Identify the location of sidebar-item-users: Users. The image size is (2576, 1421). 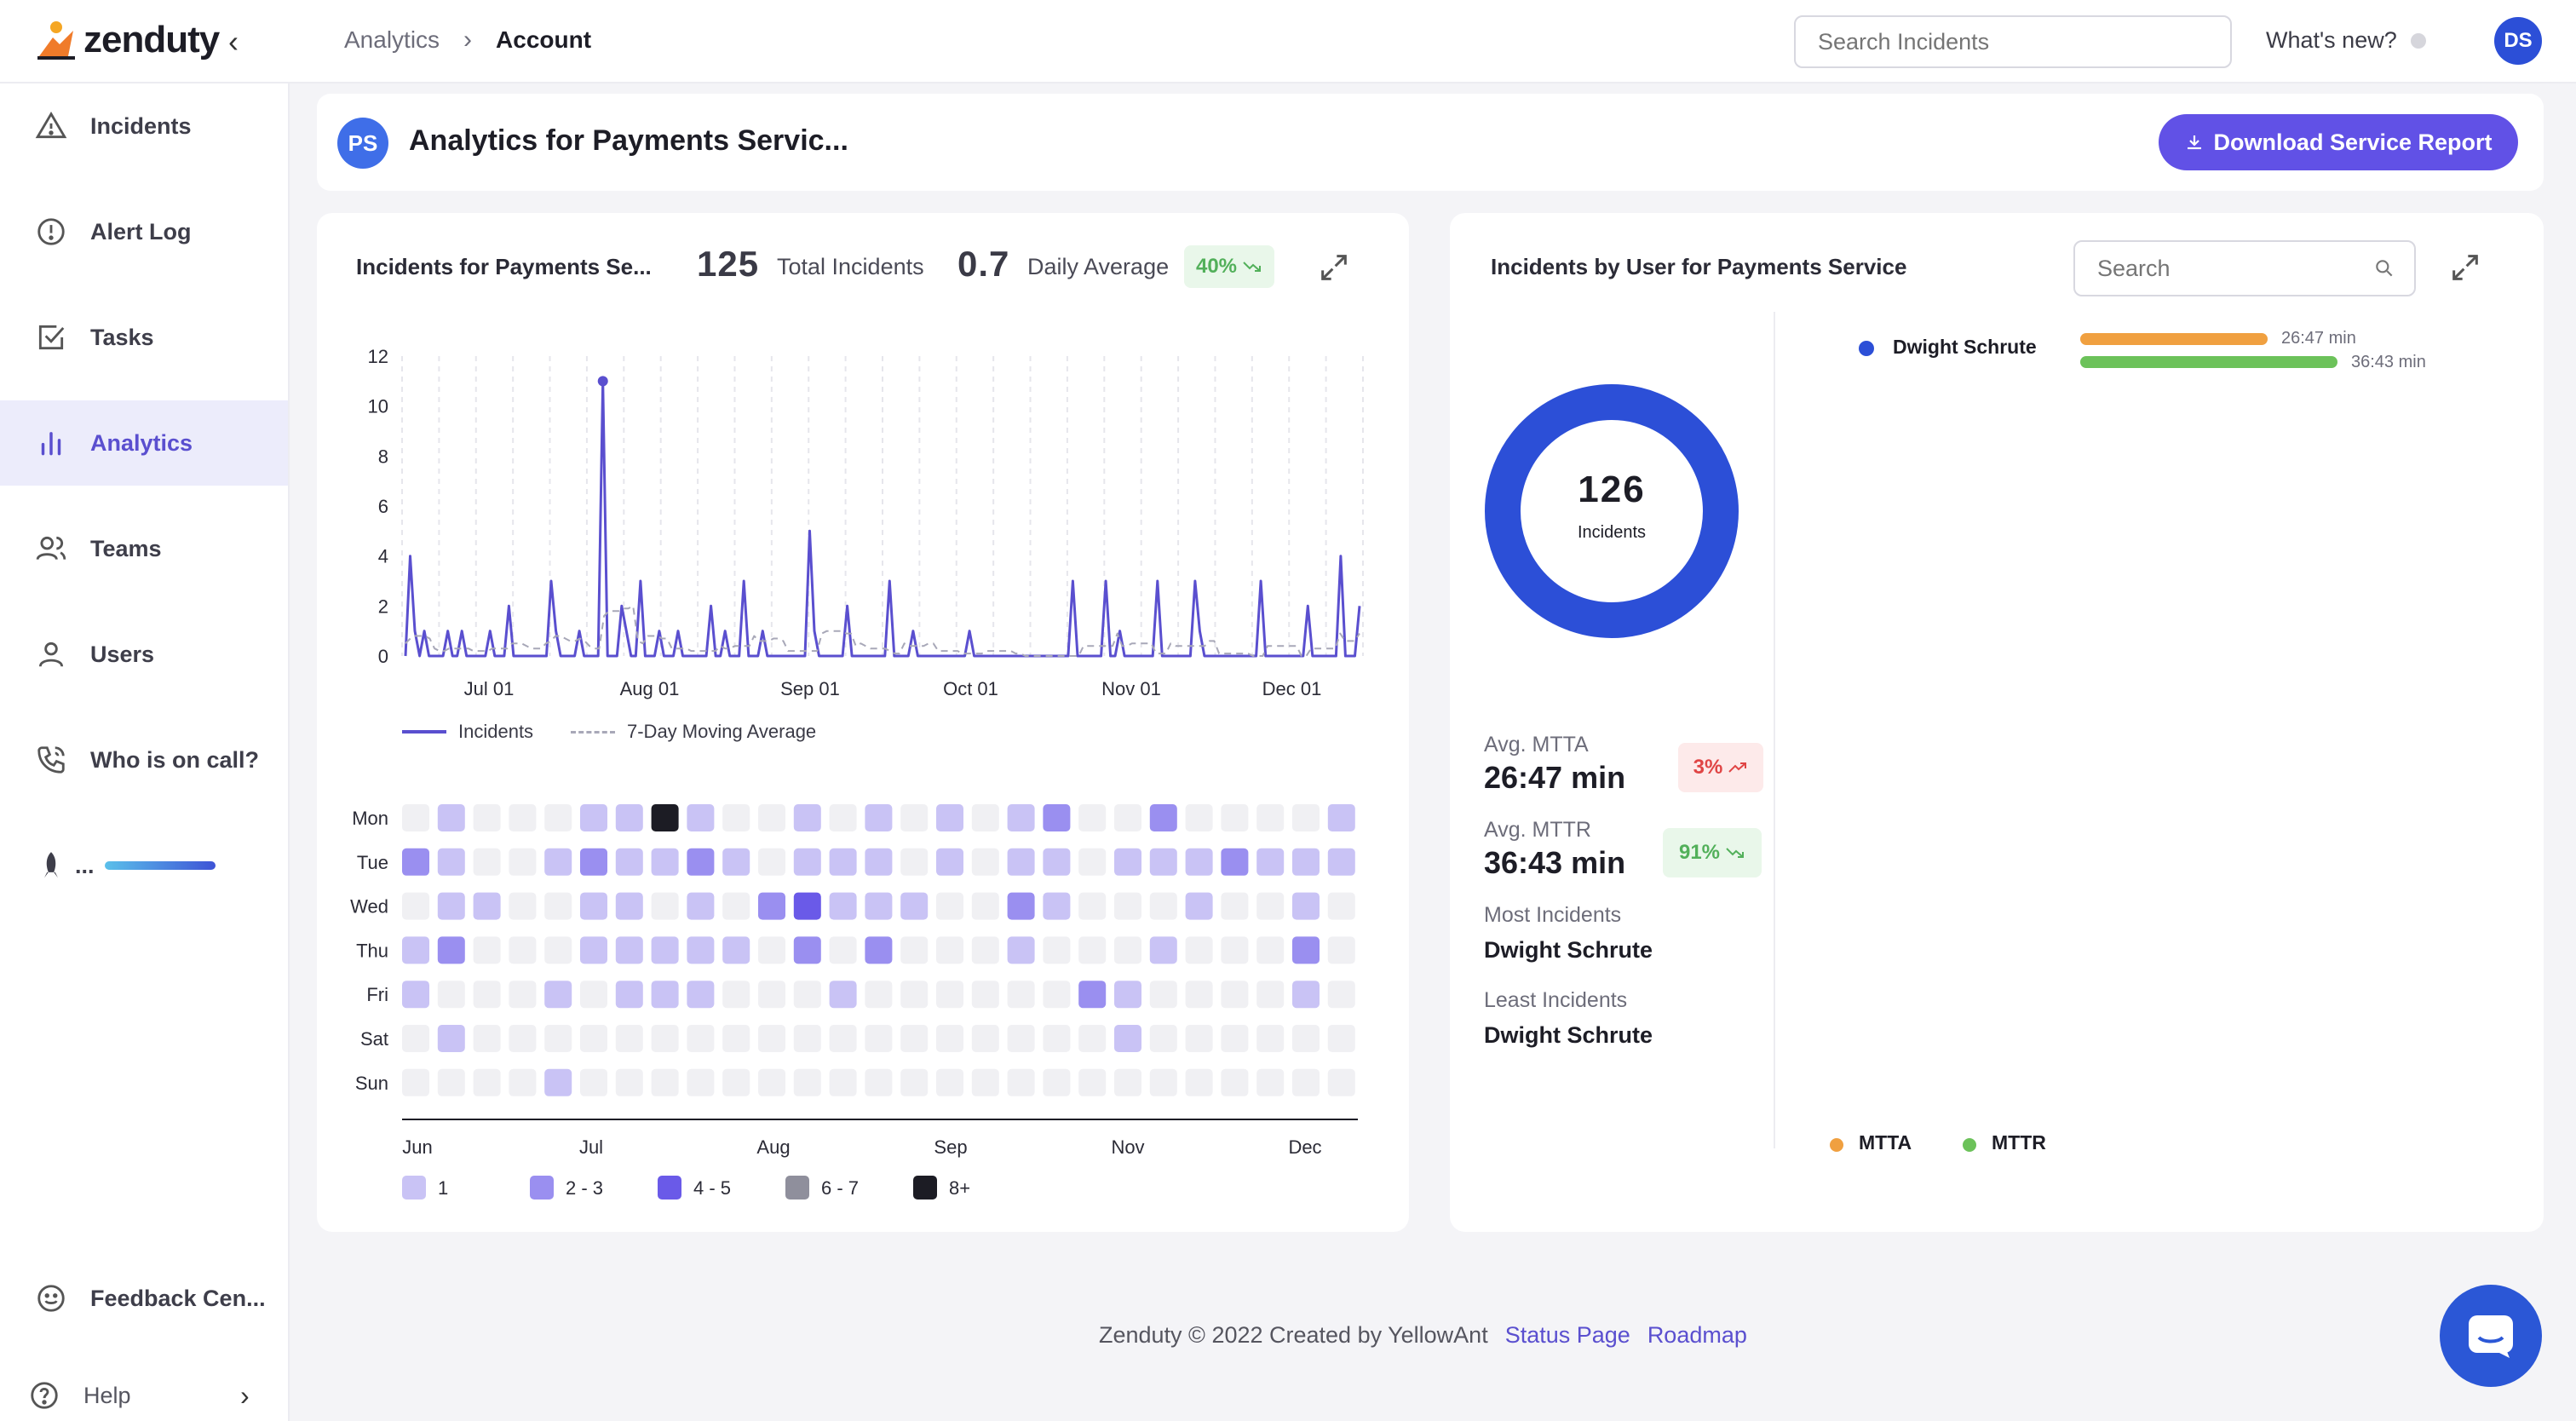
(144, 654).